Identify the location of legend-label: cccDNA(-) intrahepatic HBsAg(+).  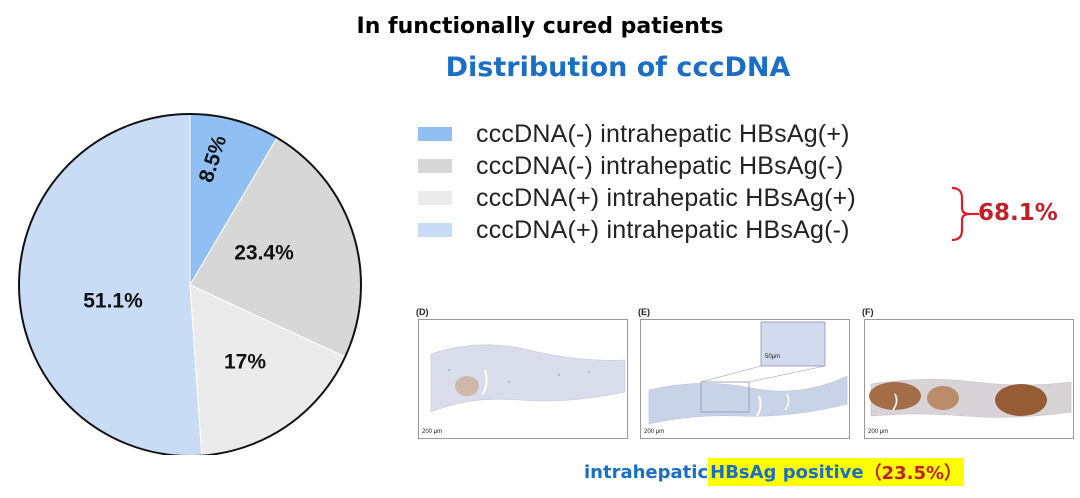
(663, 133).